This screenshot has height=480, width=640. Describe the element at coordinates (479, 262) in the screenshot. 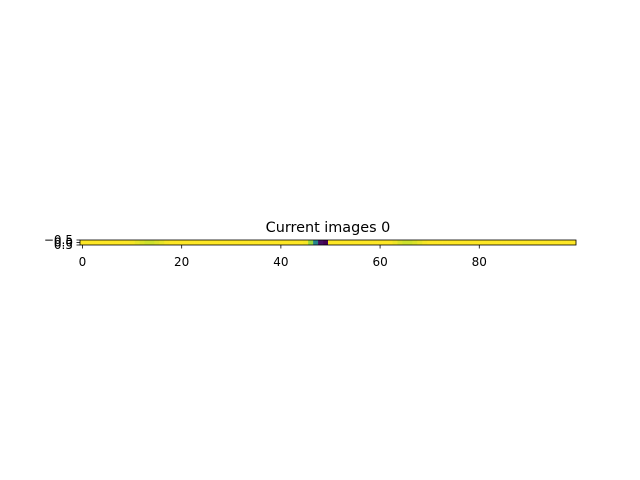

I see `x-tick-label: 80` at that location.